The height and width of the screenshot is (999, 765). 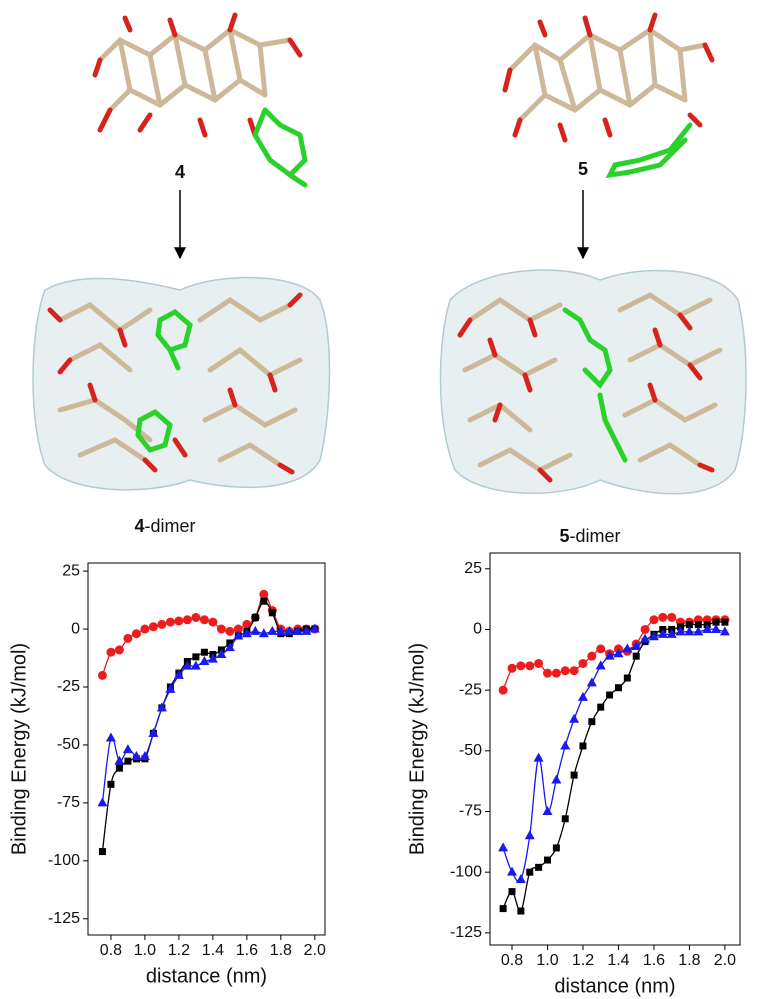 I want to click on y-tick-label: -50, so click(x=470, y=750).